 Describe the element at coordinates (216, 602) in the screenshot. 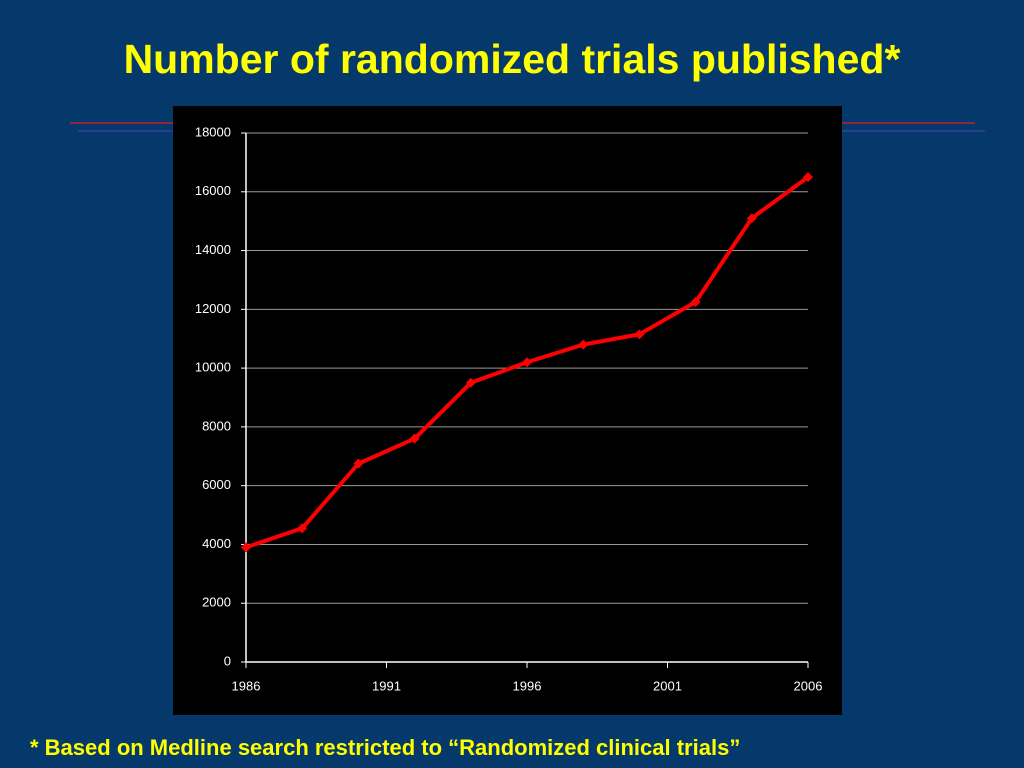

I see `y-tick-label: 2000` at that location.